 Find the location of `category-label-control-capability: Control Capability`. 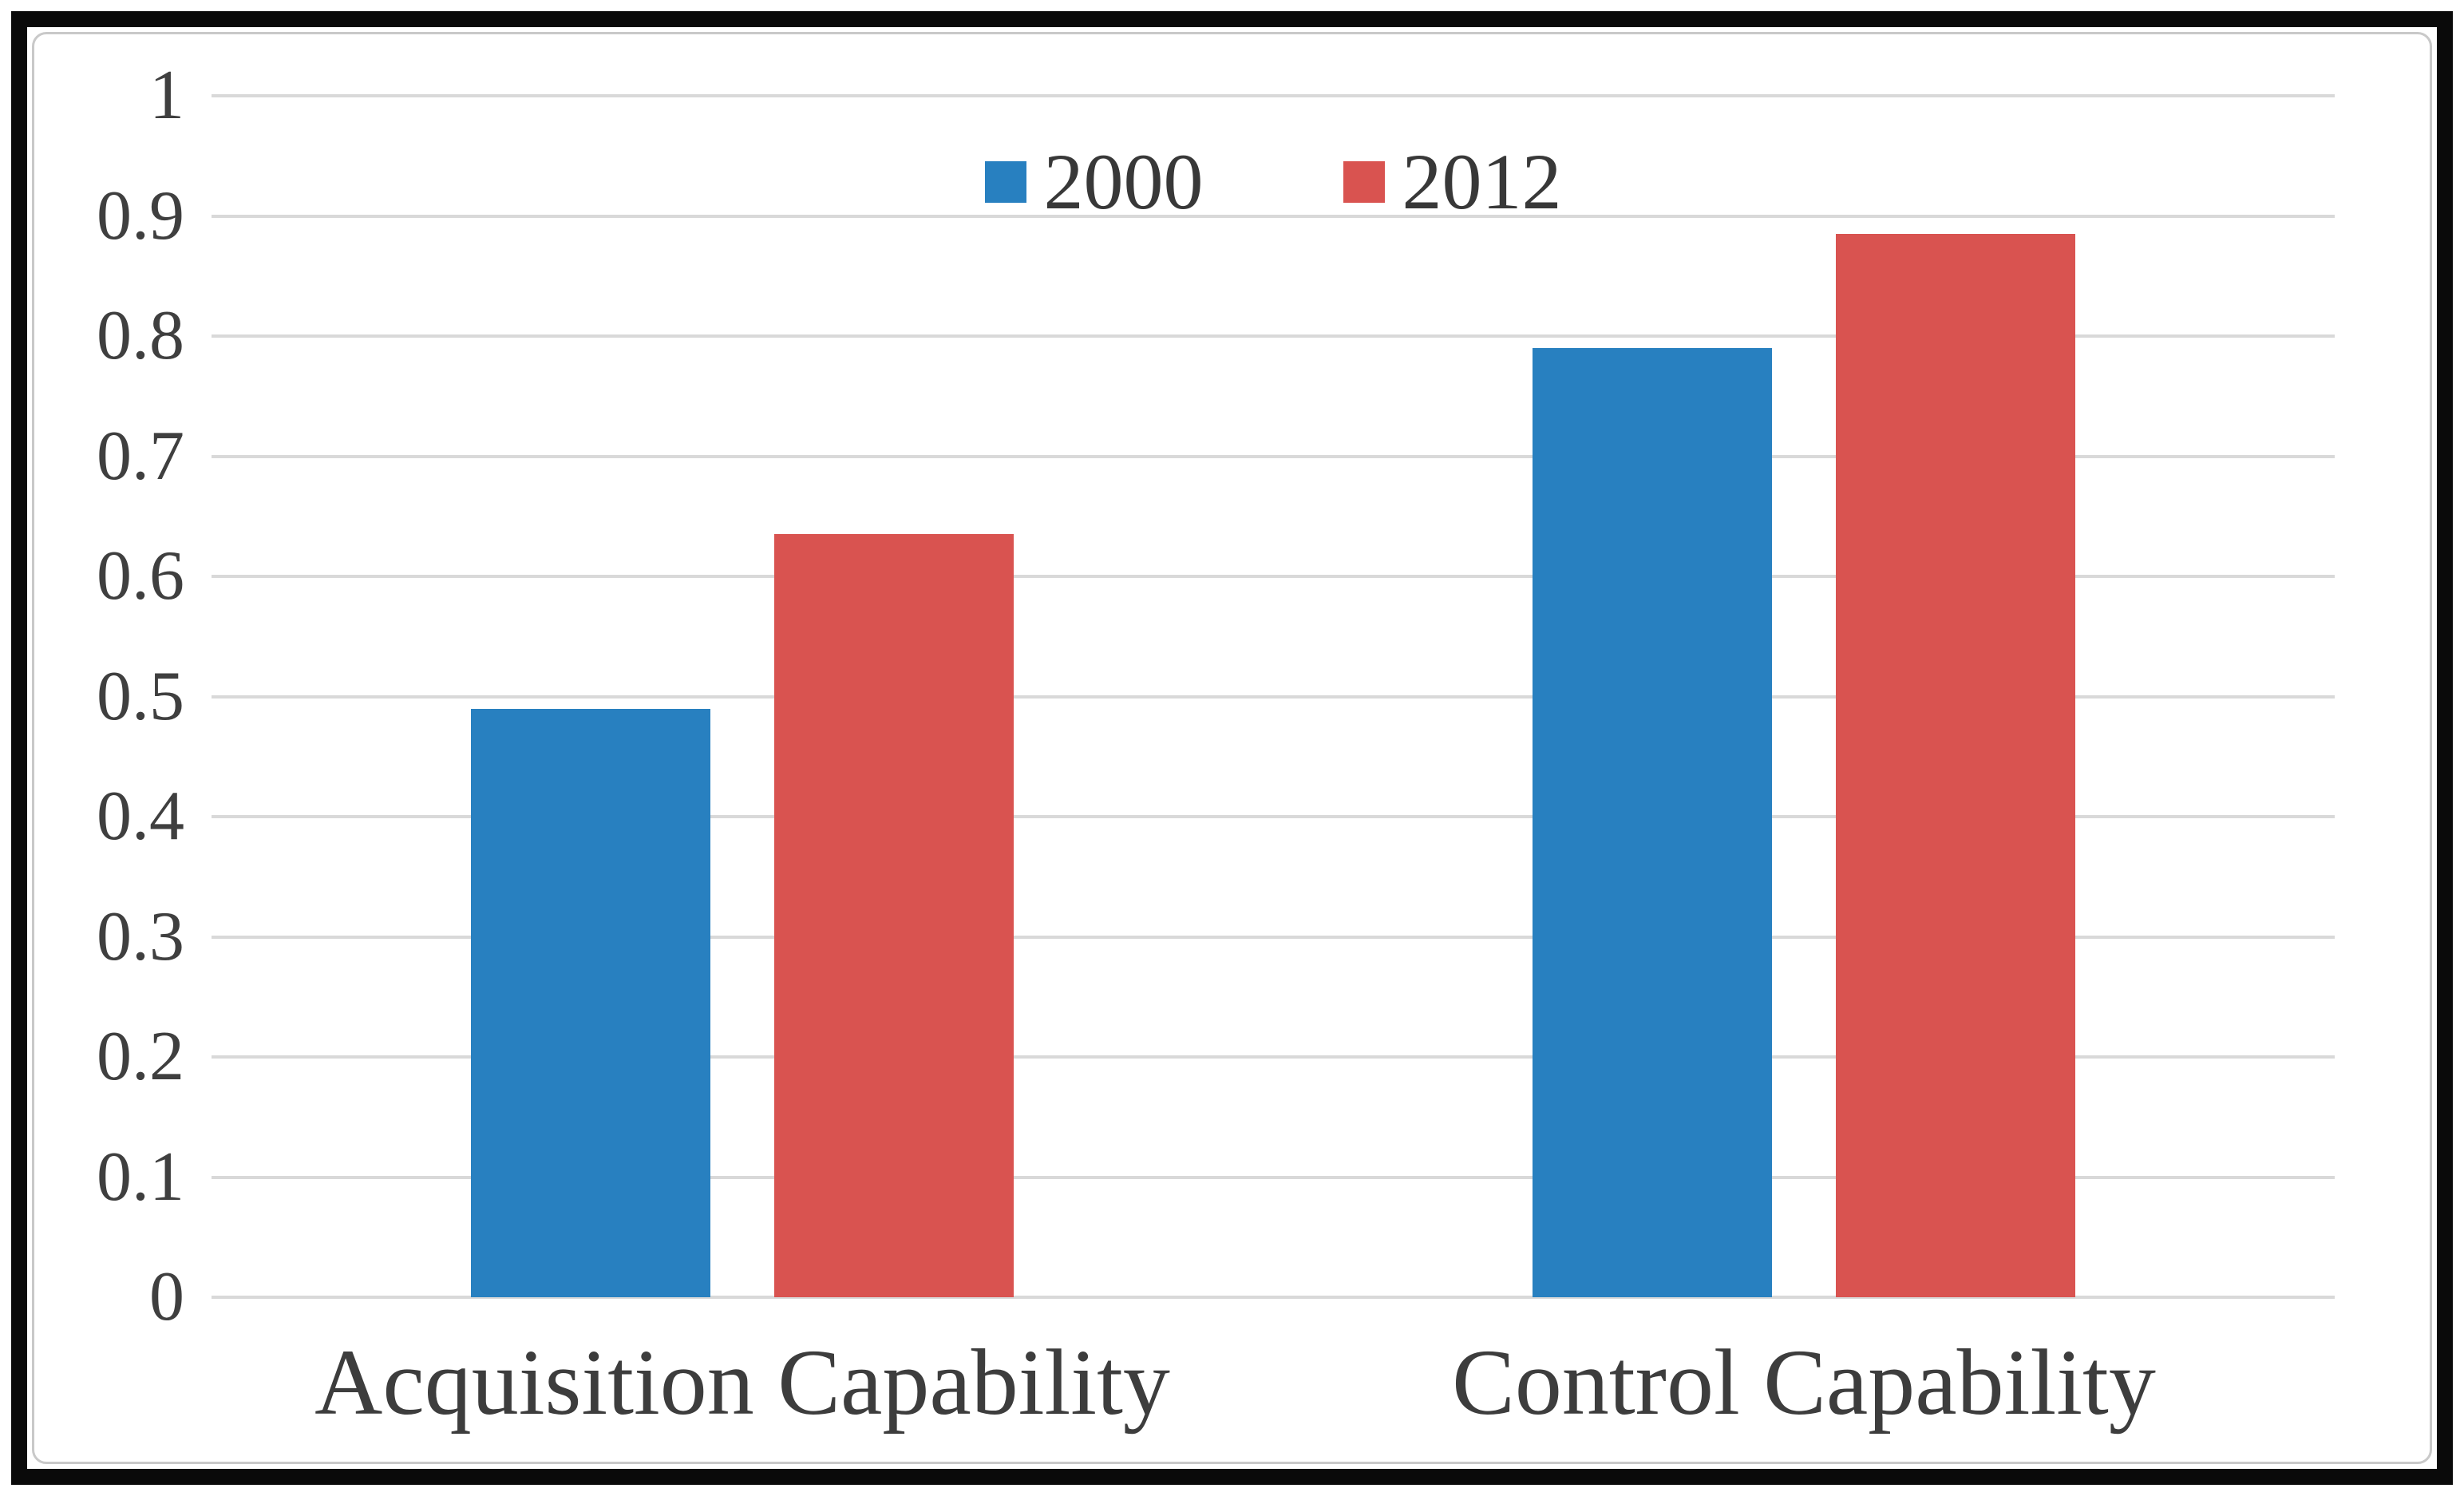

category-label-control-capability: Control Capability is located at coordinates (1804, 1382).